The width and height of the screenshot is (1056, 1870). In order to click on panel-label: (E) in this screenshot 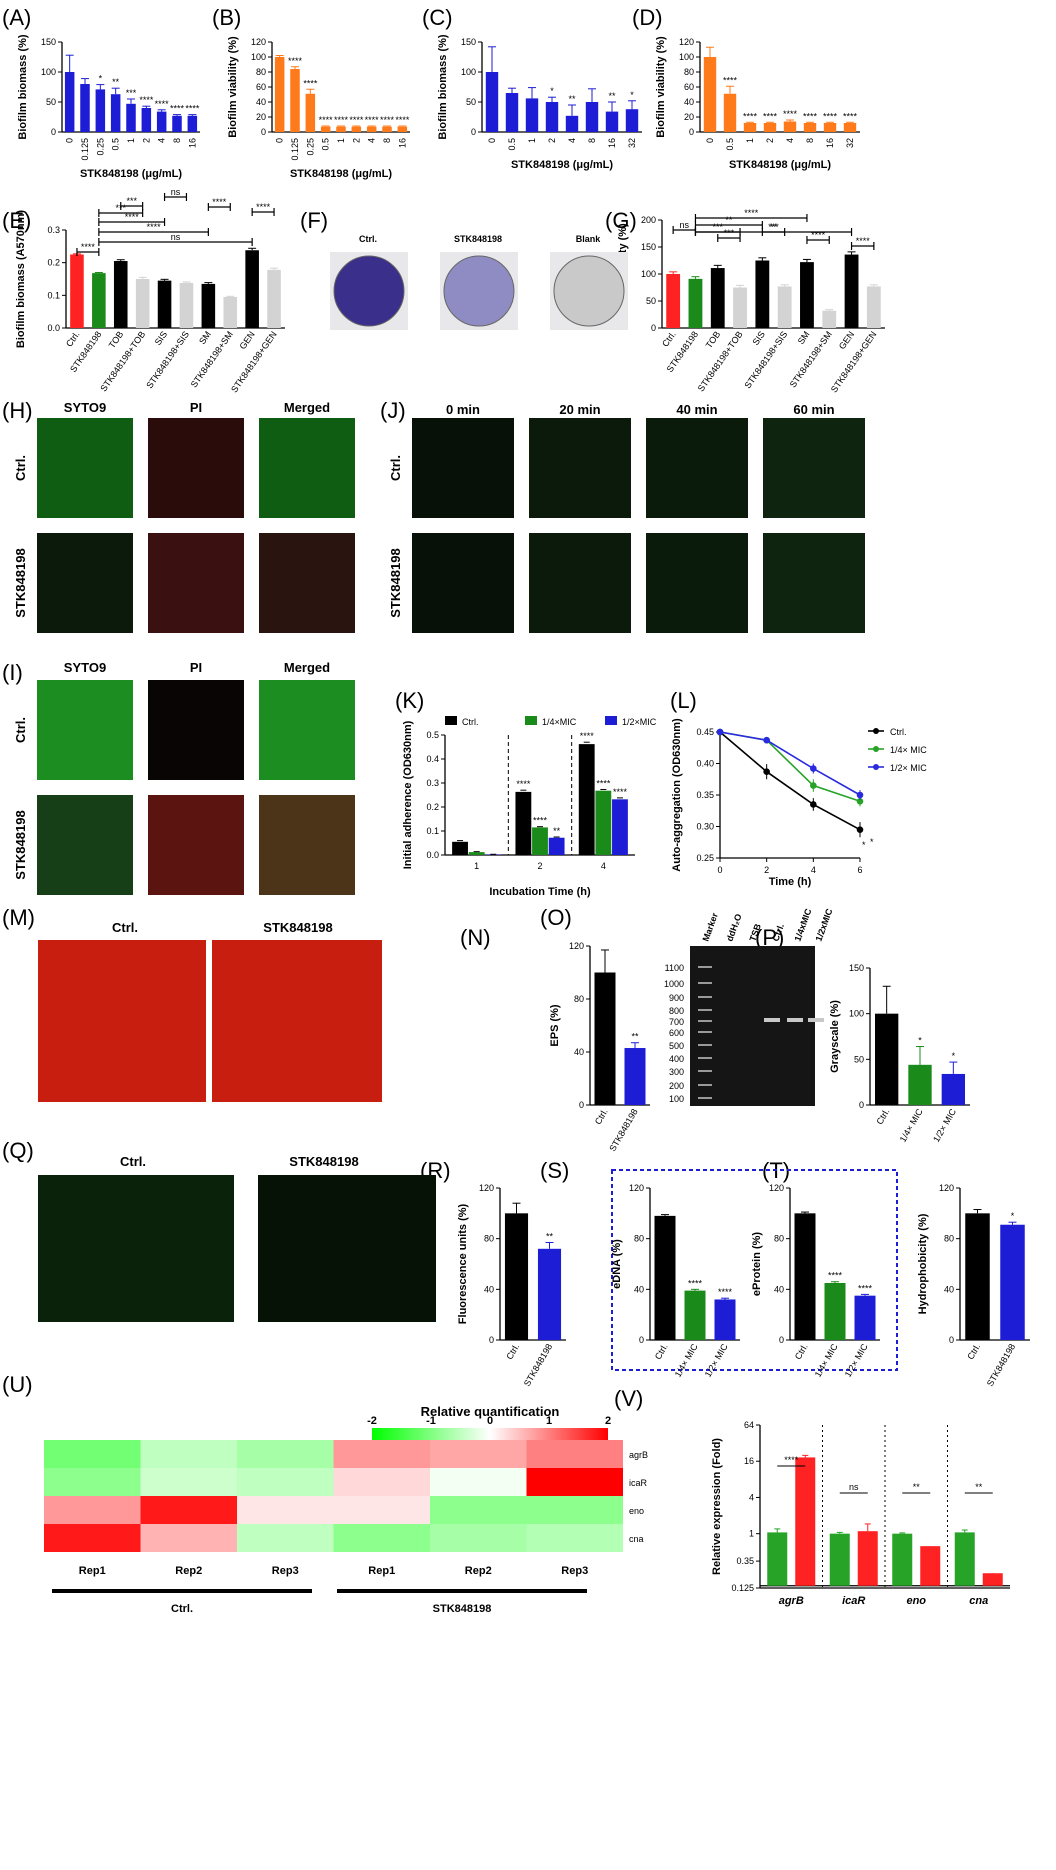, I will do `click(16, 220)`.